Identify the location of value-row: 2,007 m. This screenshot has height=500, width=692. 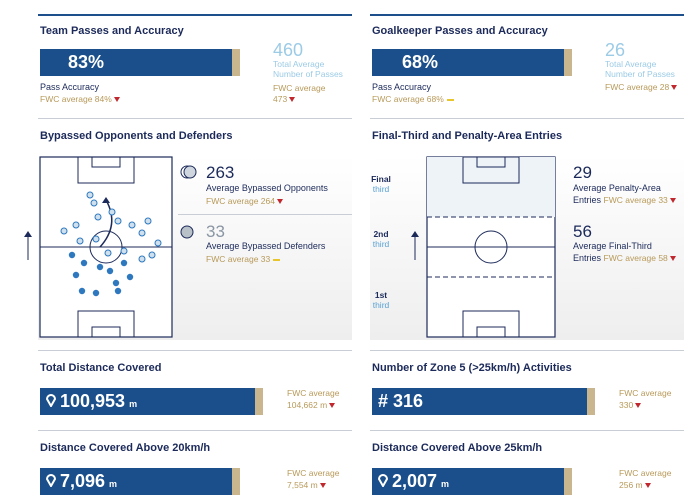
(413, 481).